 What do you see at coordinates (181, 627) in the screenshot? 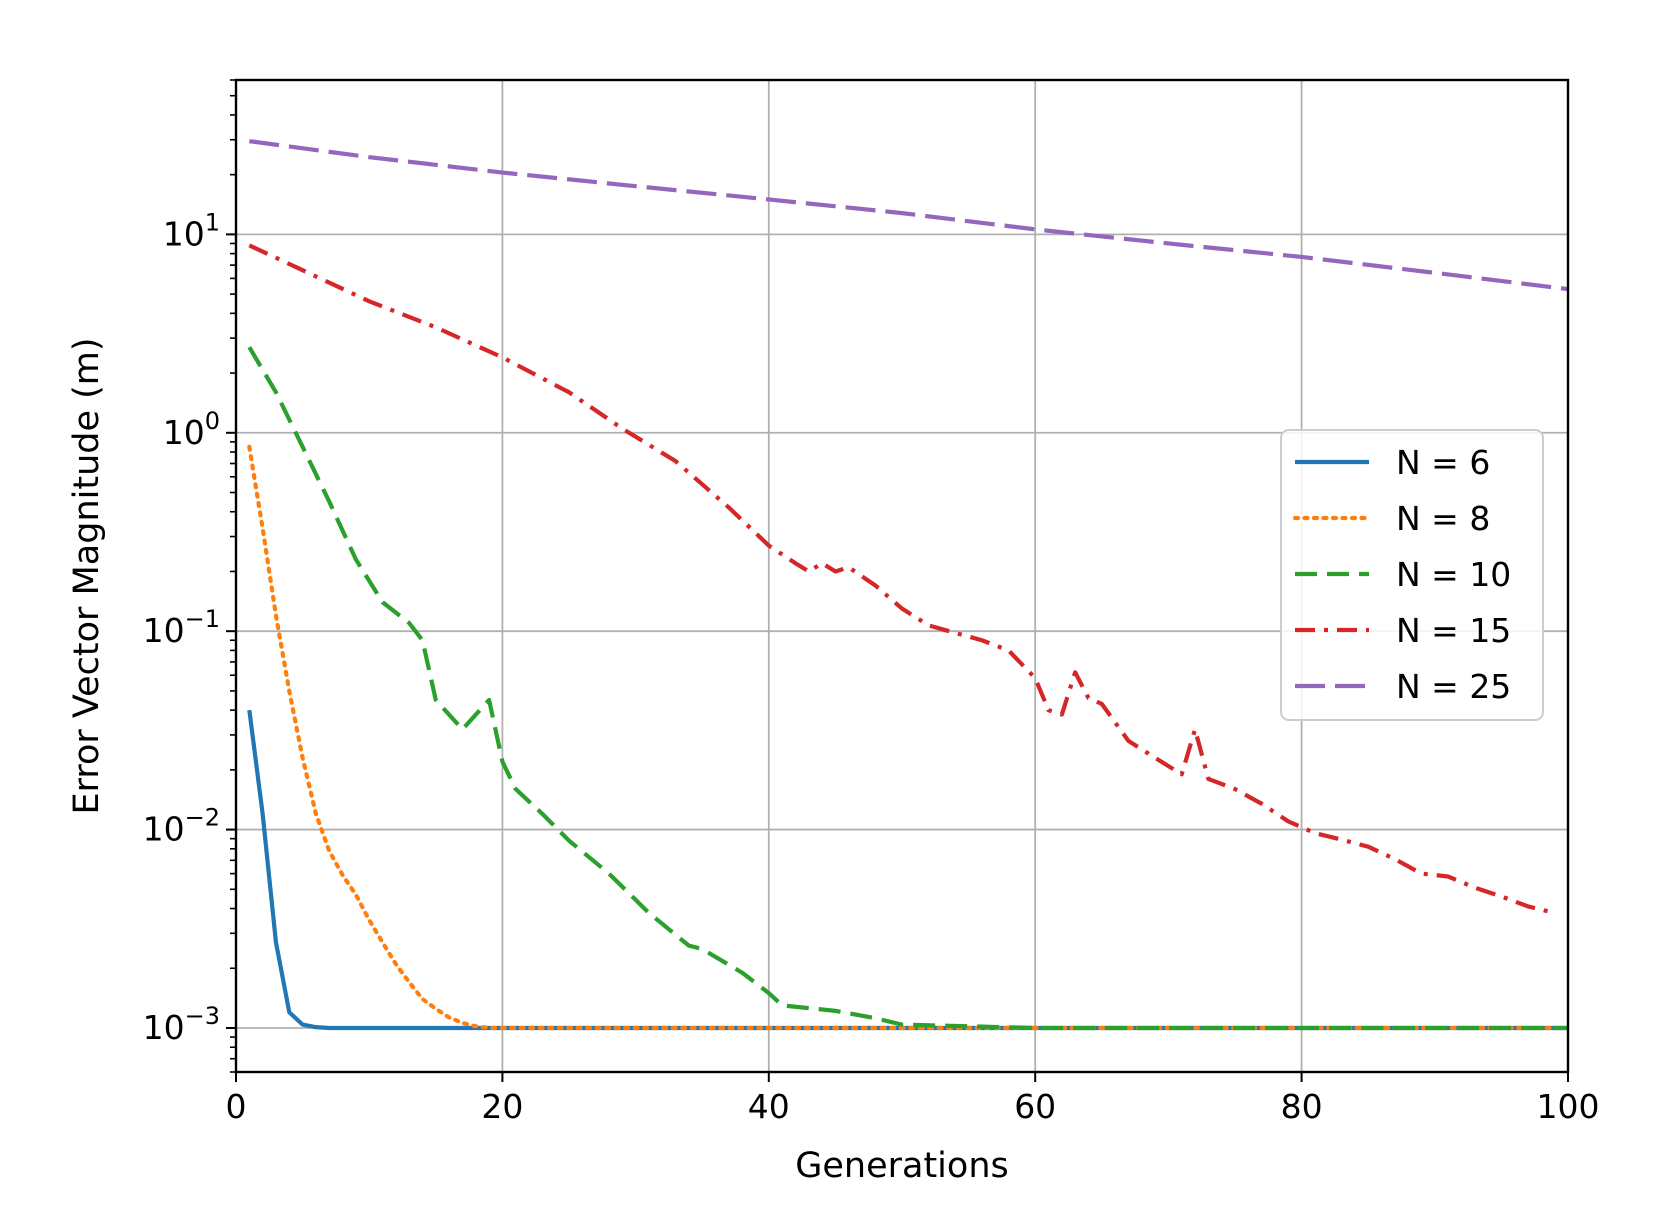
I see `y-tick-label: 10⁻¹` at bounding box center [181, 627].